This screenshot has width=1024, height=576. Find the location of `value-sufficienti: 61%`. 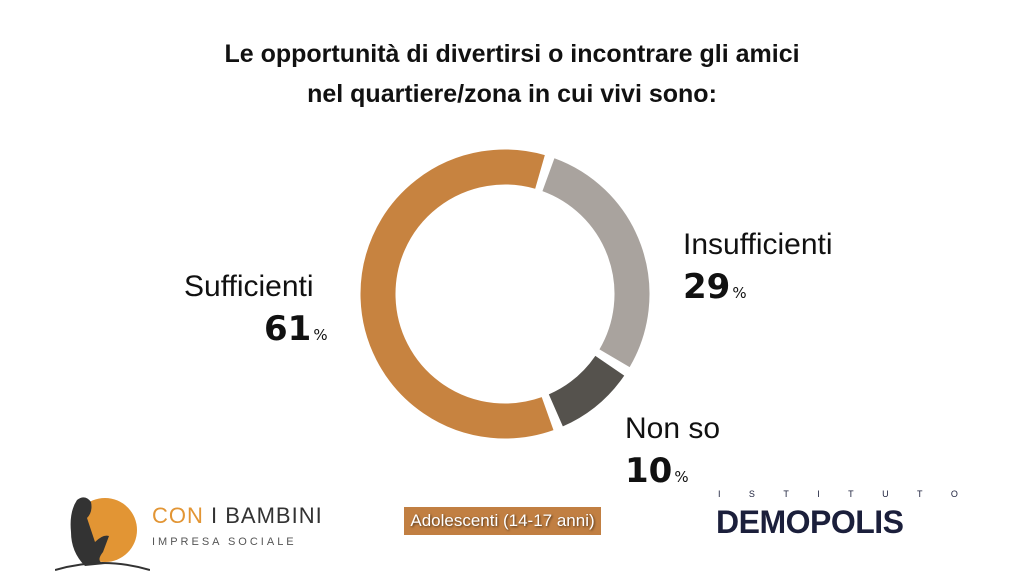

value-sufficienti: 61% is located at coordinates (296, 329).